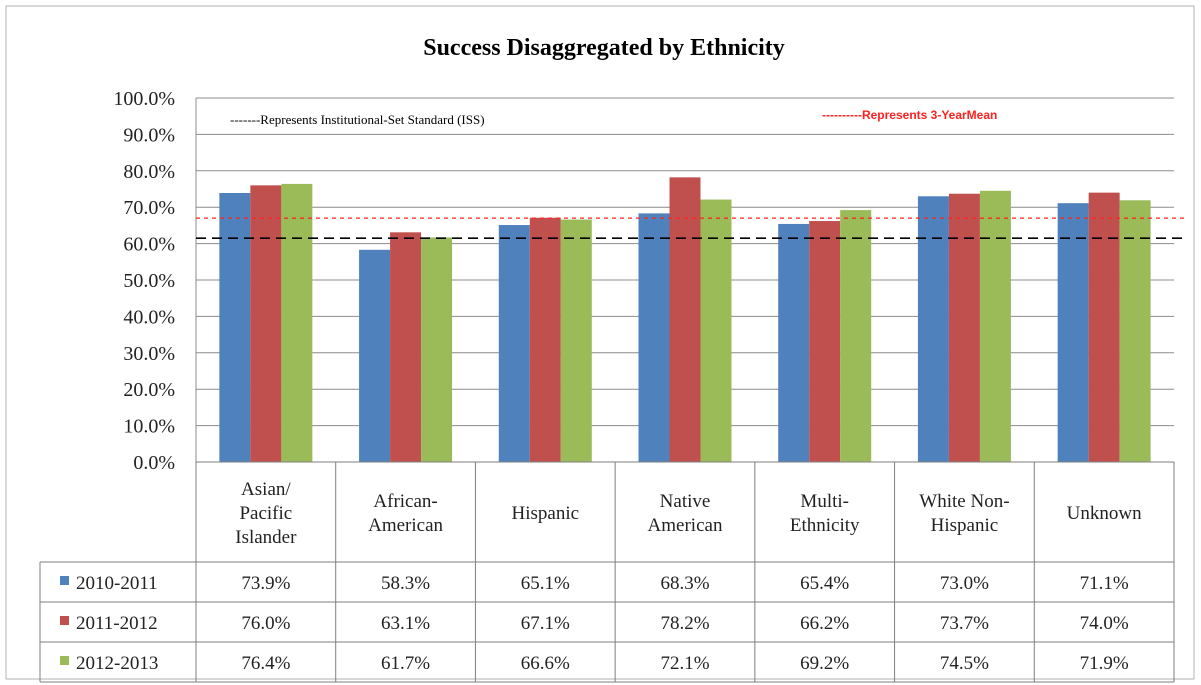 The image size is (1201, 685). I want to click on data-cell: 73.7%, so click(964, 623).